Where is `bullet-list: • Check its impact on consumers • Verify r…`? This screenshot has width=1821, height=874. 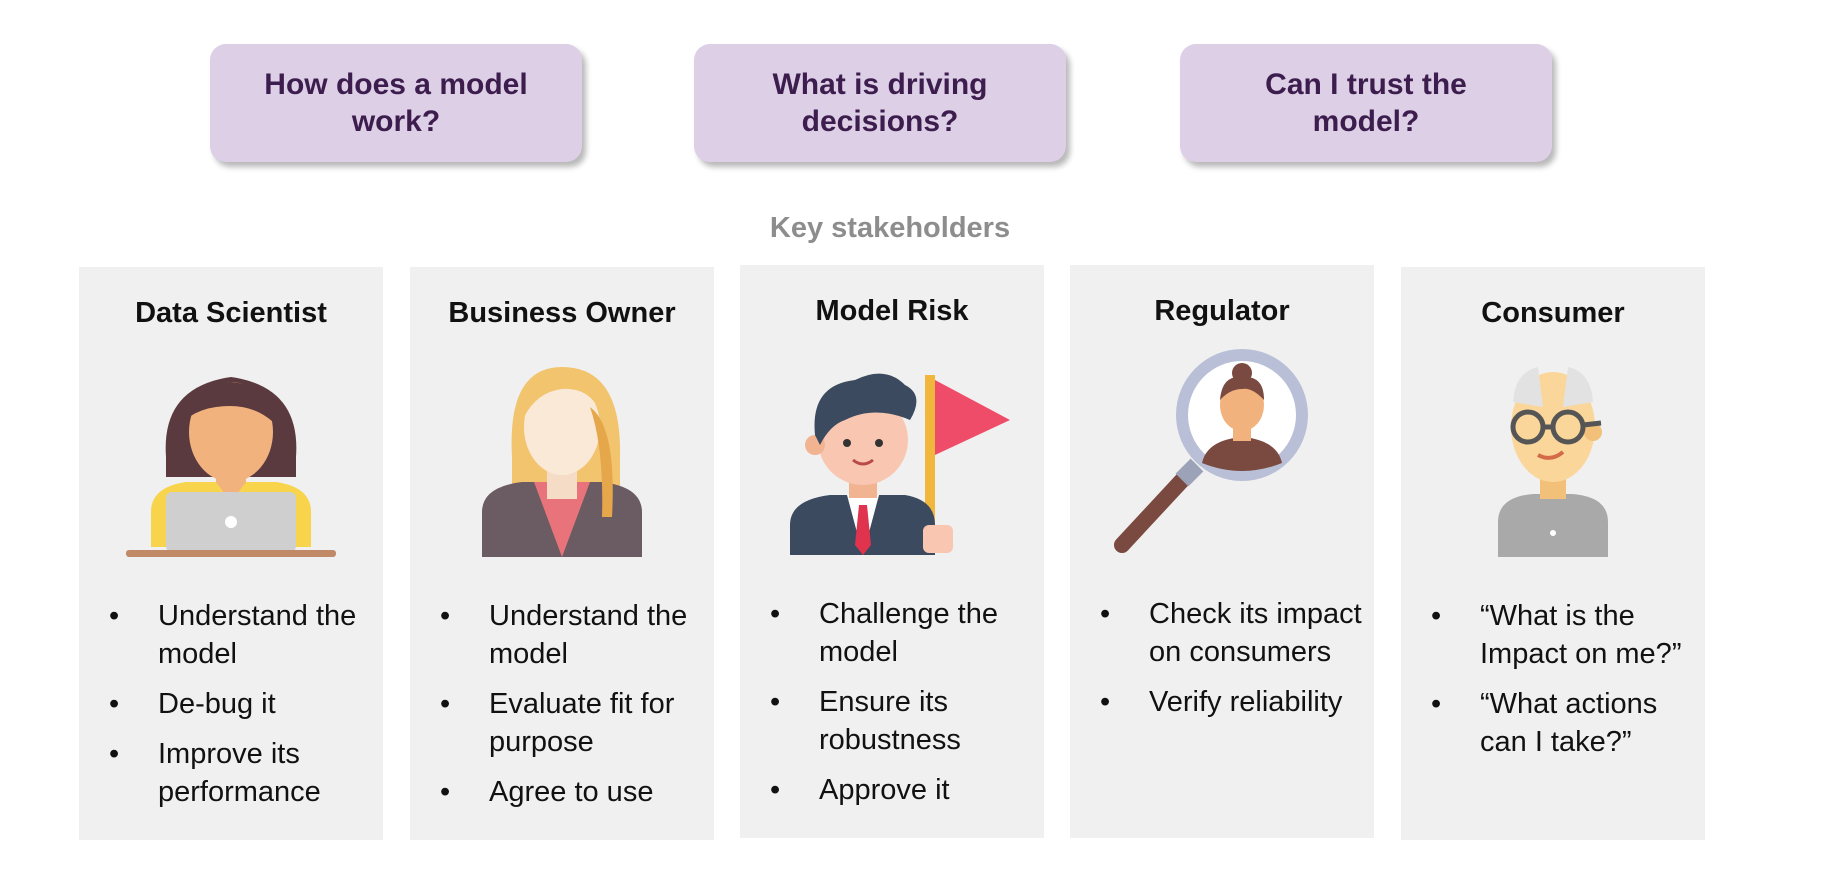 bullet-list: • Check its impact on consumers • Verify r… is located at coordinates (1222, 664).